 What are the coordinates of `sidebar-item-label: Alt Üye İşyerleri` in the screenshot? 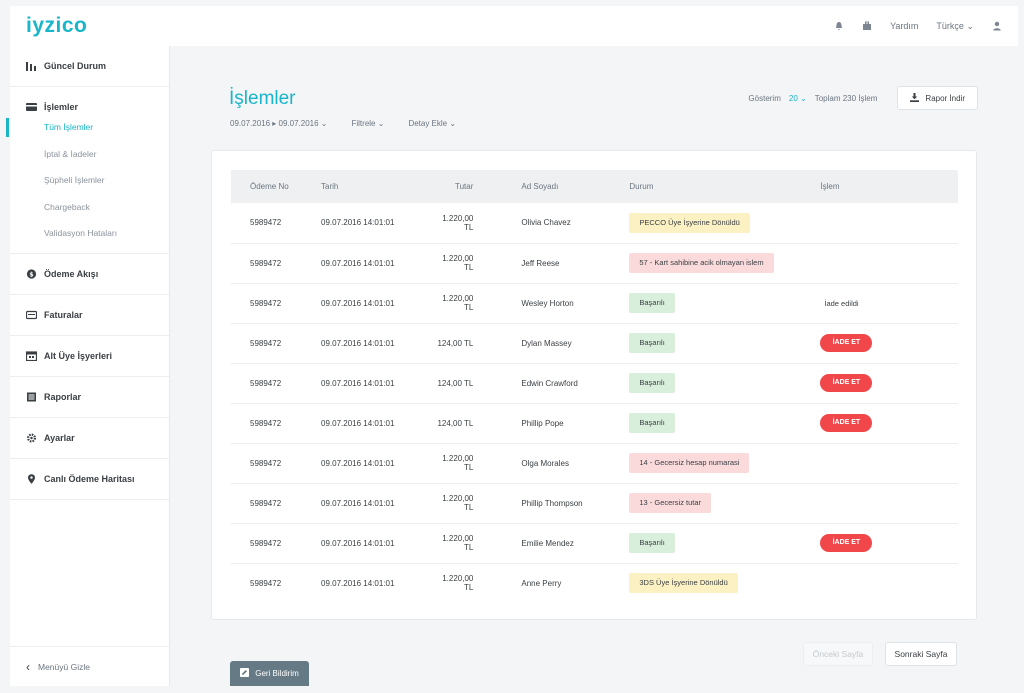 It's located at (78, 355).